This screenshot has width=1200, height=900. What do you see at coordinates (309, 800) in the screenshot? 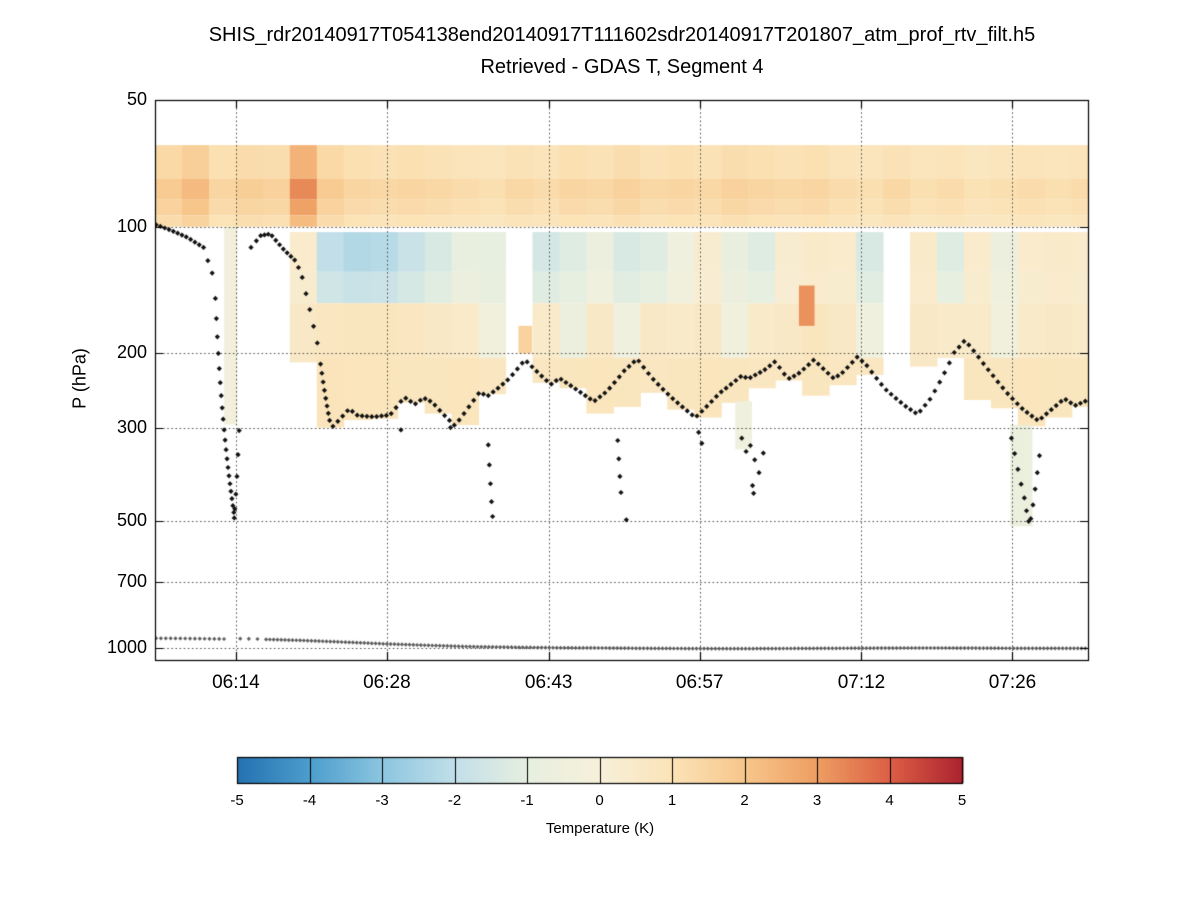
I see `colorbar-tick-label: -4` at bounding box center [309, 800].